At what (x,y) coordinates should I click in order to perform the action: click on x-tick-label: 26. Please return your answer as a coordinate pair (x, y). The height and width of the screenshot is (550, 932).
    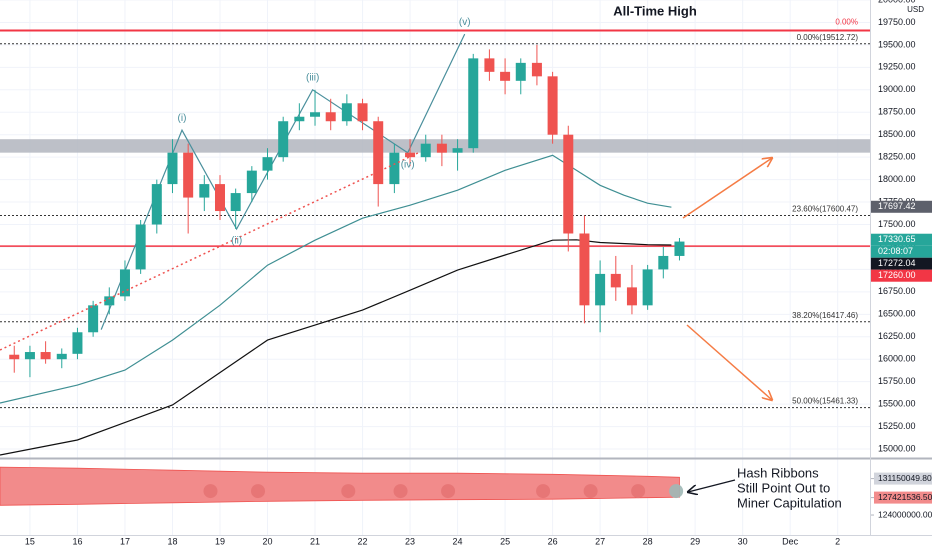
    Looking at the image, I should click on (553, 541).